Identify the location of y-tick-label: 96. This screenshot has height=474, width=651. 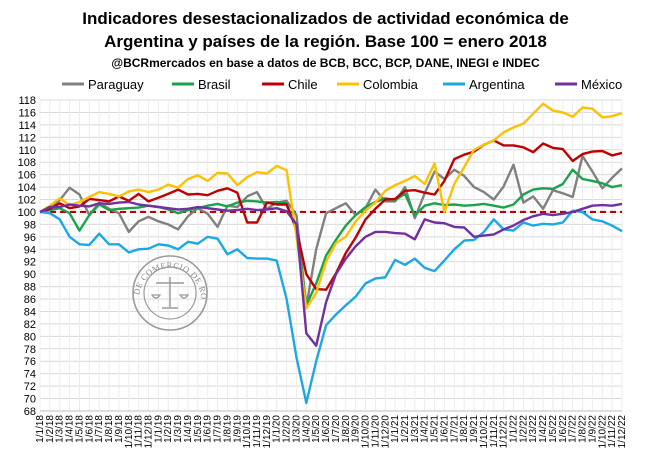
(30, 238).